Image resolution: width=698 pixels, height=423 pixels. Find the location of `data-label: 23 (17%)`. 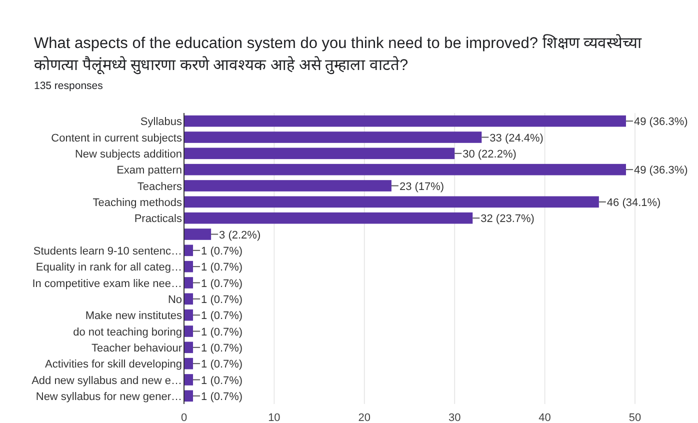

data-label: 23 (17%) is located at coordinates (421, 186).